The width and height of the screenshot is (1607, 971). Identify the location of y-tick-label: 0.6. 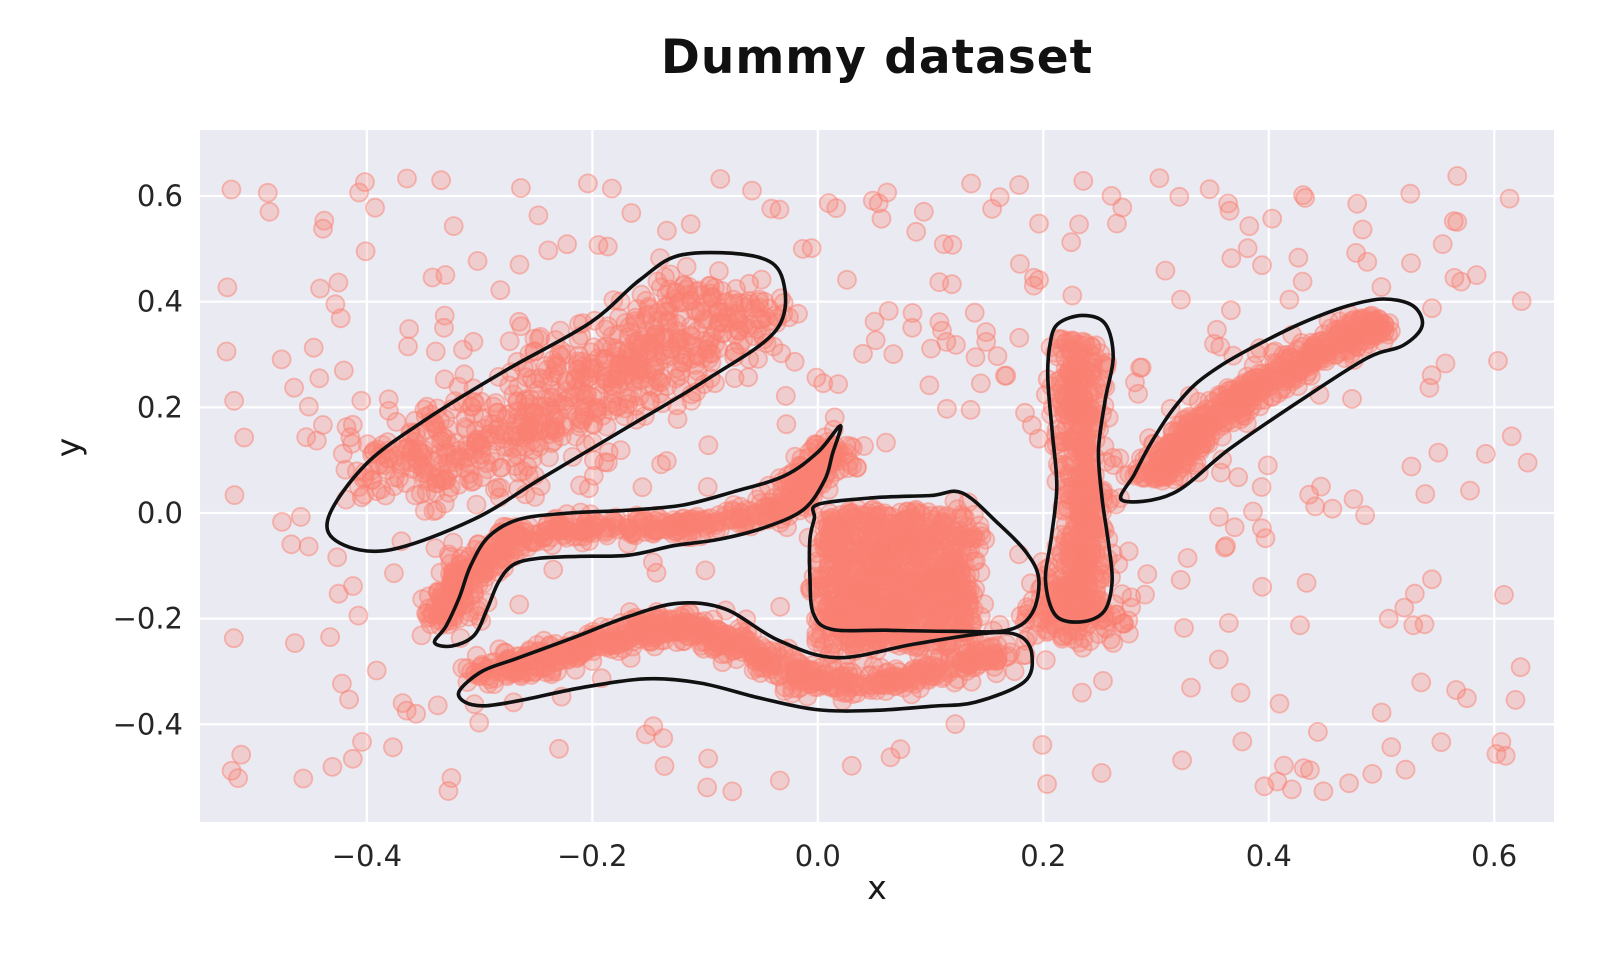
(160, 196).